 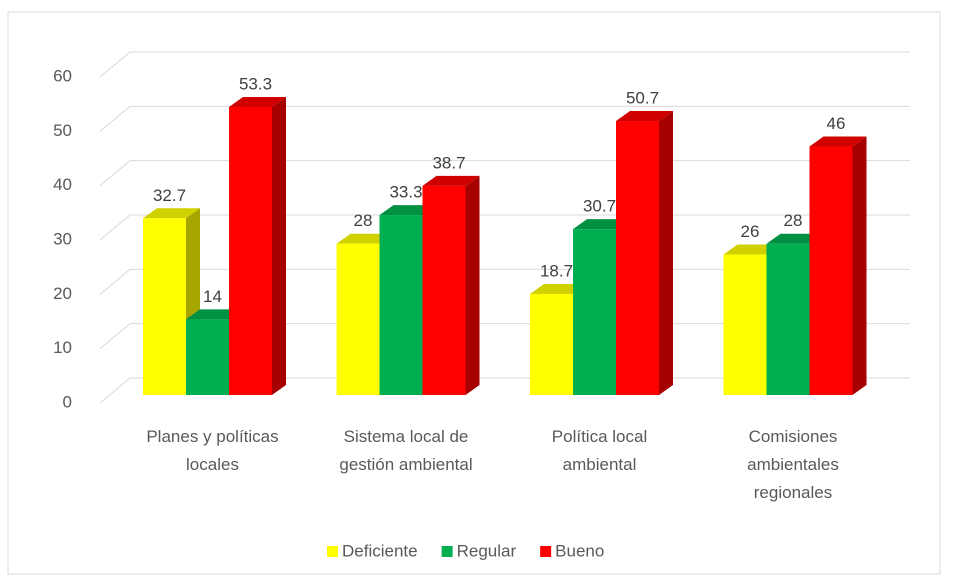 I want to click on data-label: 46, so click(x=836, y=123).